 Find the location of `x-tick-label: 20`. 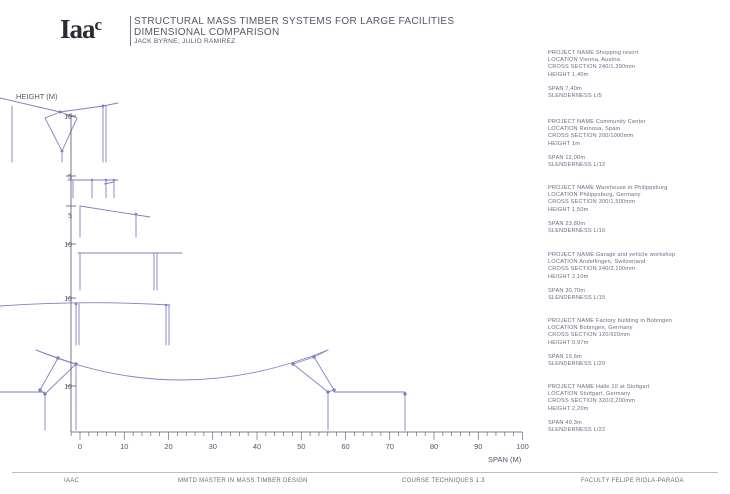

x-tick-label: 20 is located at coordinates (168, 446).